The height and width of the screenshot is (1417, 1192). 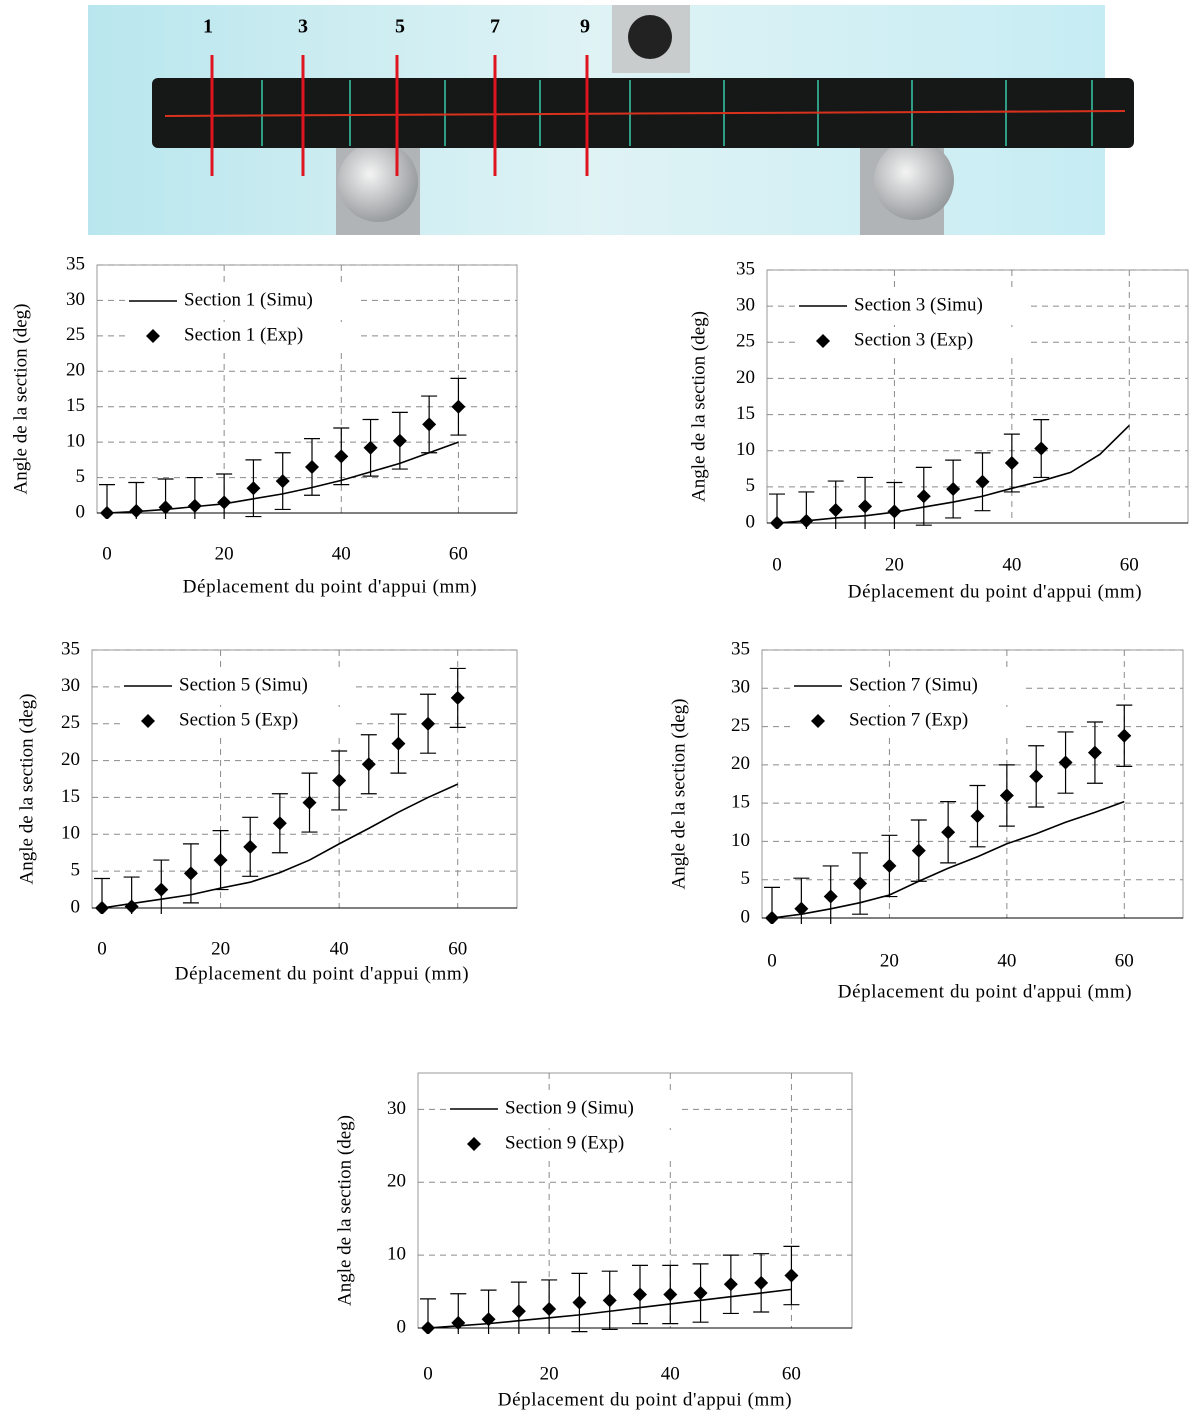 I want to click on section-label: 9, so click(x=585, y=27).